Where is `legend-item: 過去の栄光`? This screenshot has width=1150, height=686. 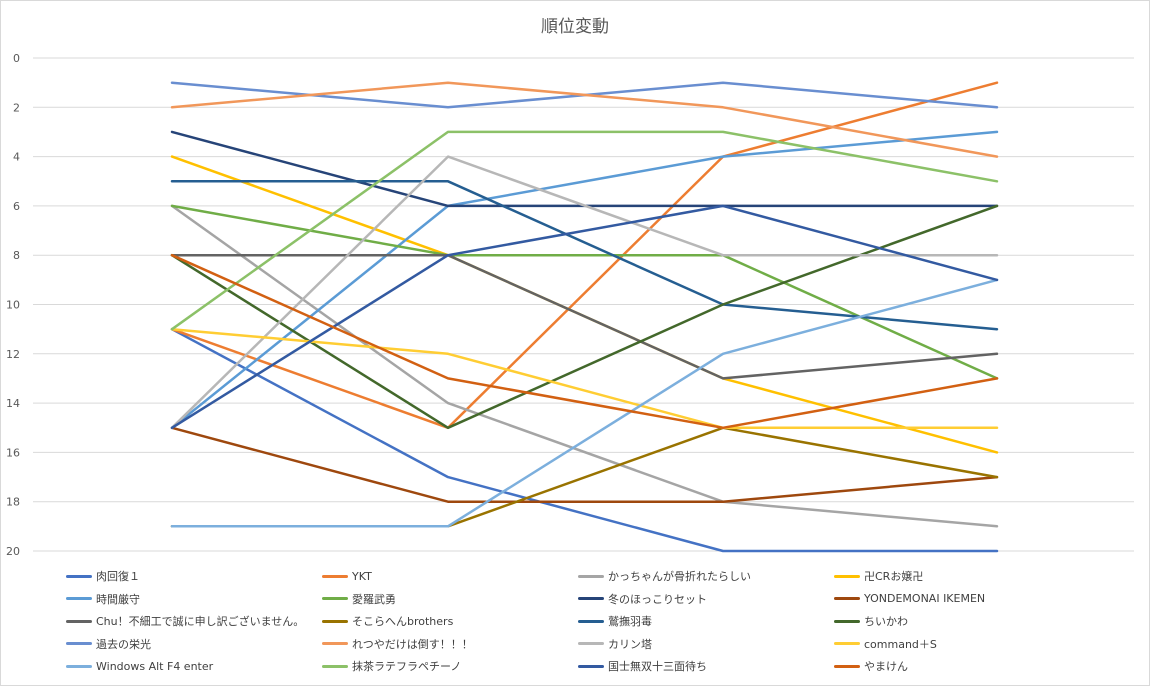
legend-item: 過去の栄光 is located at coordinates (108, 644).